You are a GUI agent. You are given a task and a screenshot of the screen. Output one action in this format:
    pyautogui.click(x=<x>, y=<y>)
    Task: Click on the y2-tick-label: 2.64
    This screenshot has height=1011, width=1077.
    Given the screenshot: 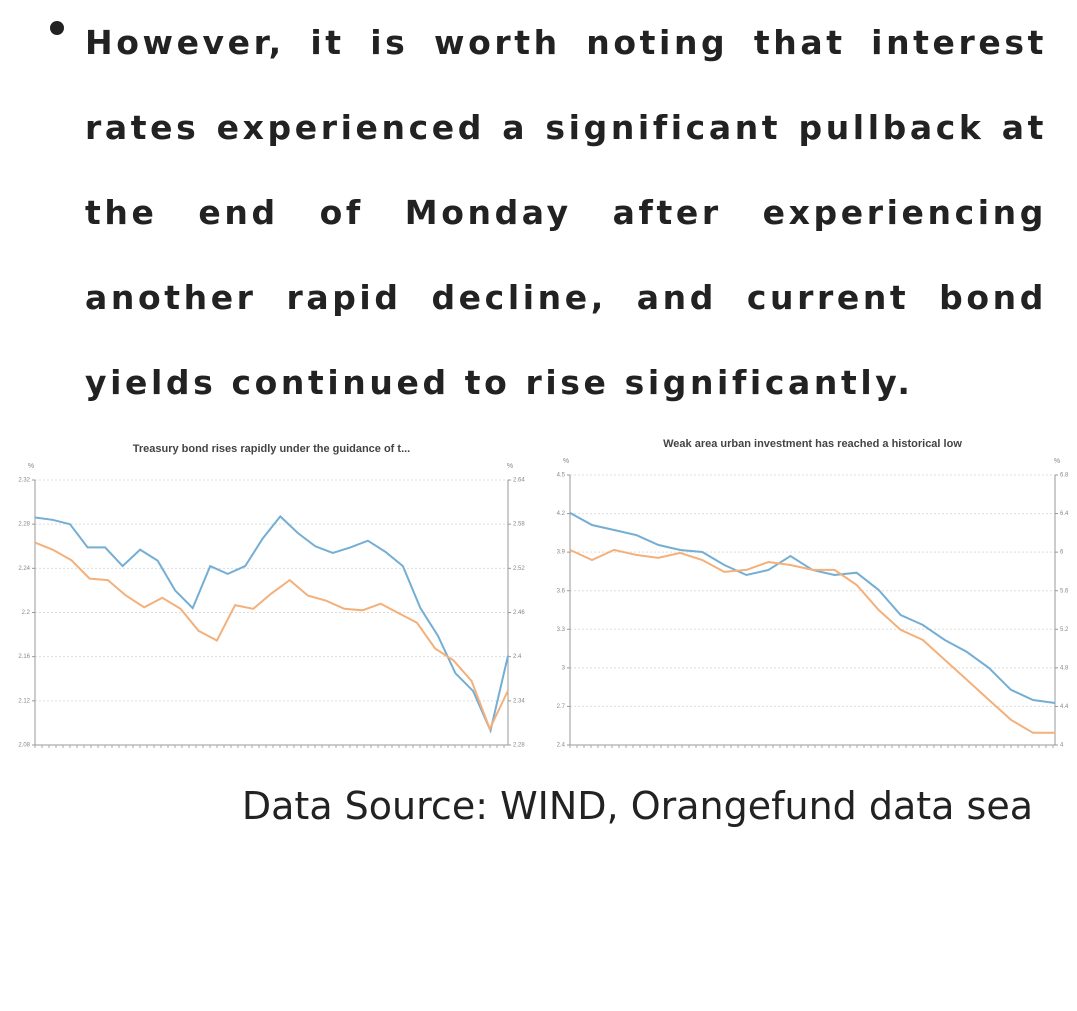 What is the action you would take?
    pyautogui.click(x=519, y=481)
    